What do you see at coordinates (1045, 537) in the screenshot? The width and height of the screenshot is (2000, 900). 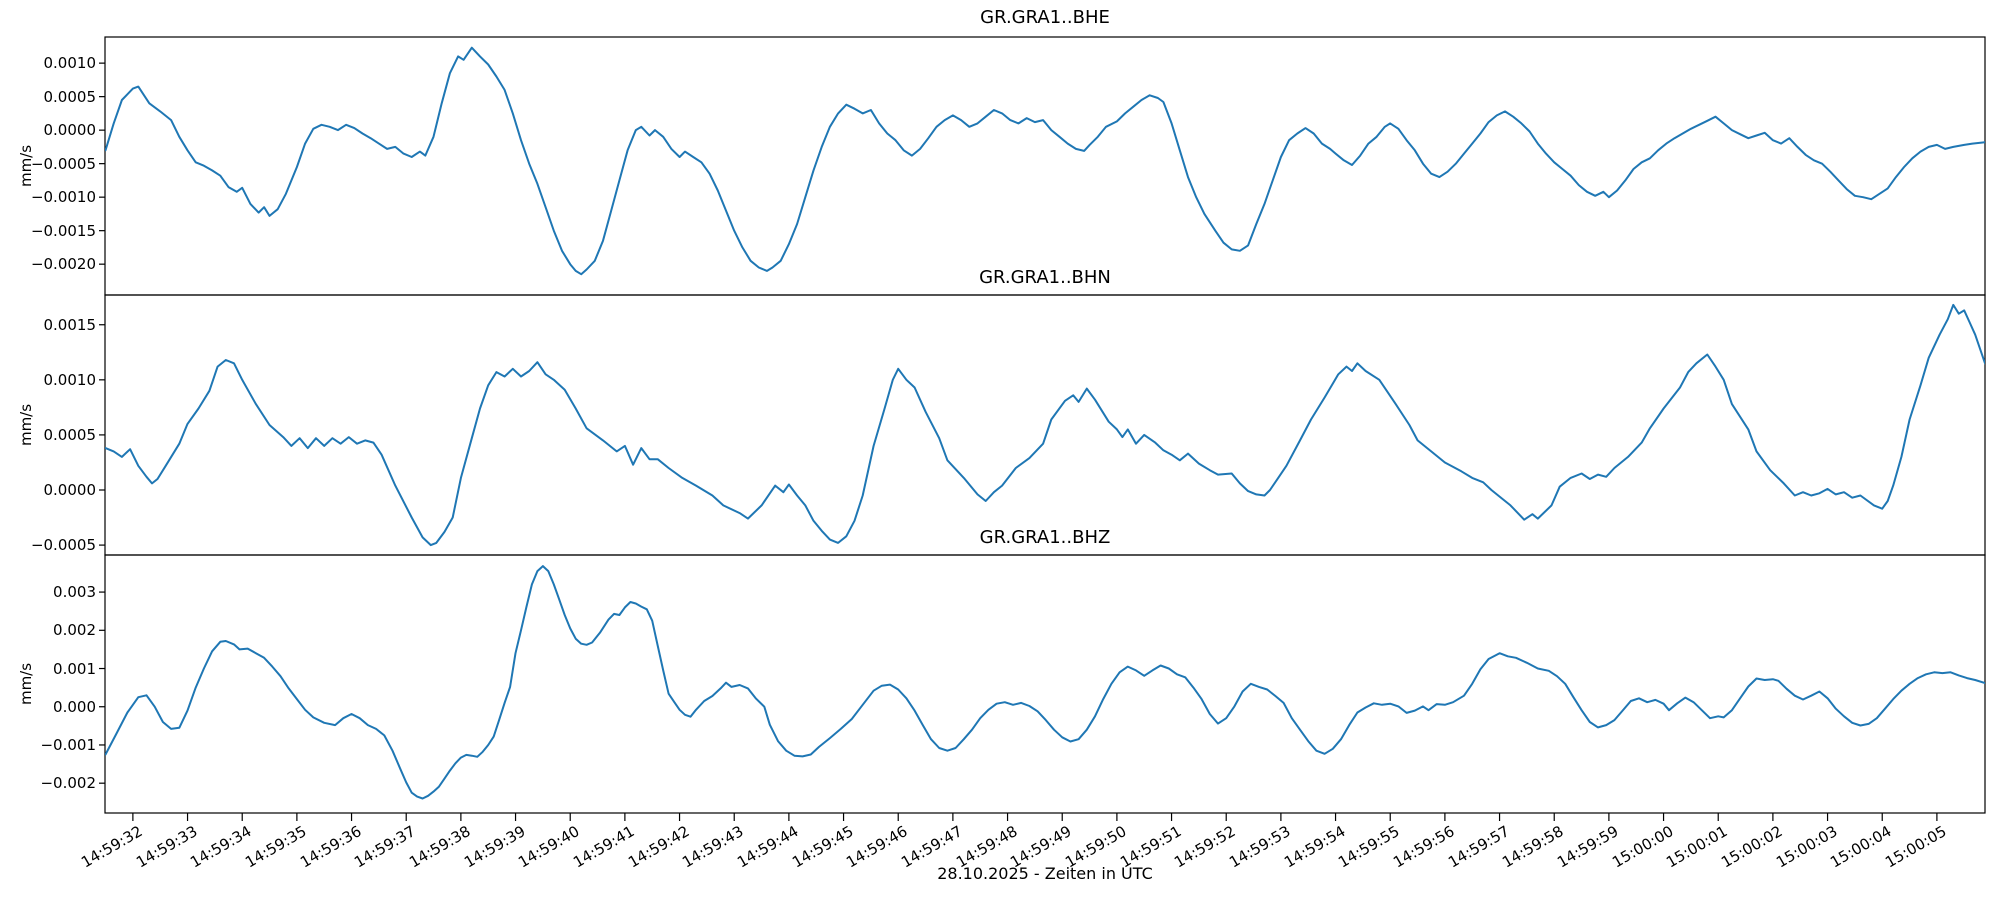 I see `panel-title-bhz: GR.GRA1..BHZ` at bounding box center [1045, 537].